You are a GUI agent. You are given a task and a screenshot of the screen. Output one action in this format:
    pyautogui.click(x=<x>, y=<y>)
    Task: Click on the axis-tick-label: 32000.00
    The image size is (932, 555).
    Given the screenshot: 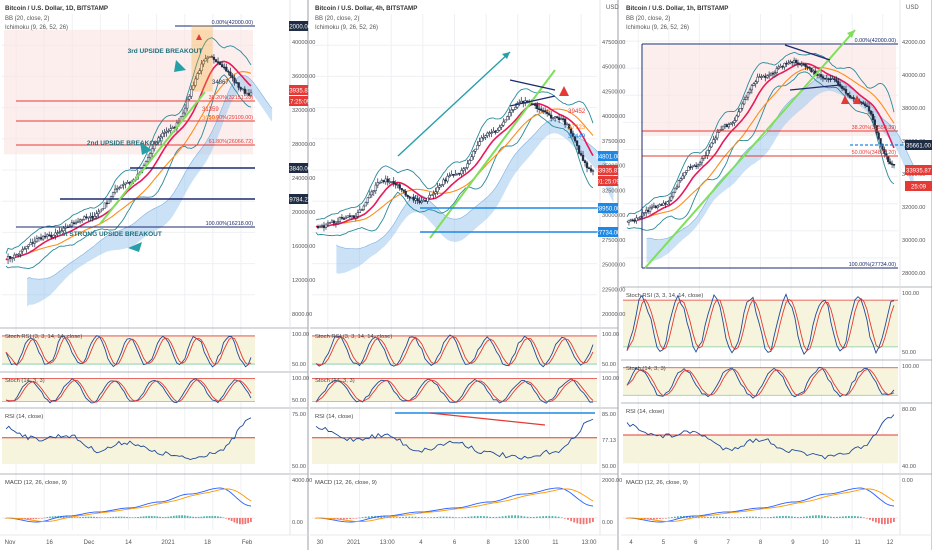 What is the action you would take?
    pyautogui.click(x=913, y=208)
    